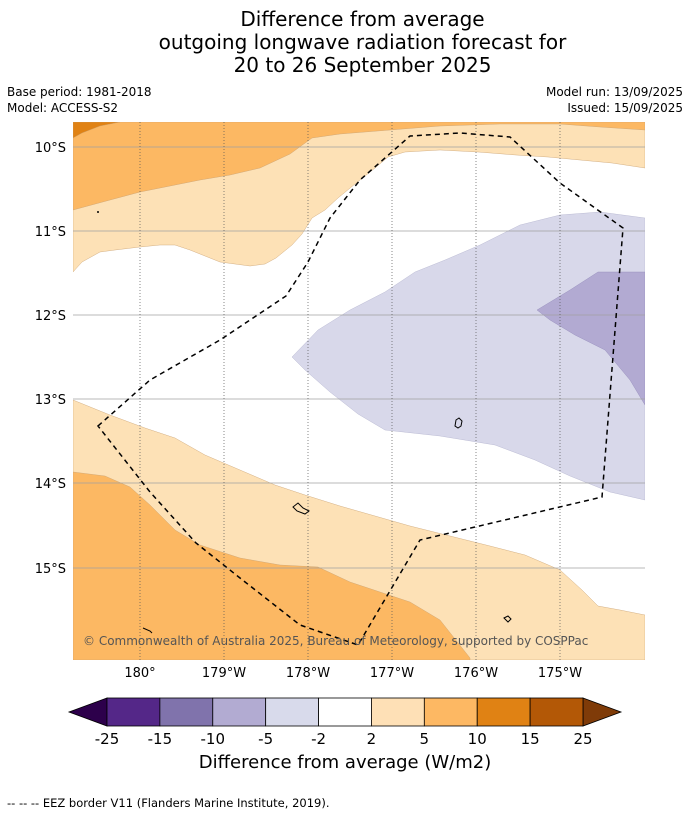 This screenshot has width=690, height=816. What do you see at coordinates (425, 739) in the screenshot?
I see `colorbar-tick-label: 5` at bounding box center [425, 739].